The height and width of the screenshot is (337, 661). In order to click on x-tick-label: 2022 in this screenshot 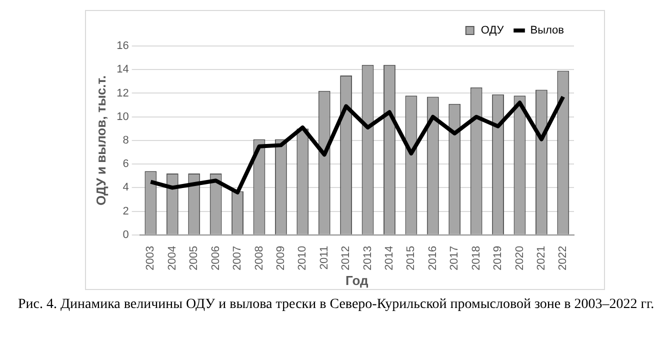, I will do `click(563, 258)`.